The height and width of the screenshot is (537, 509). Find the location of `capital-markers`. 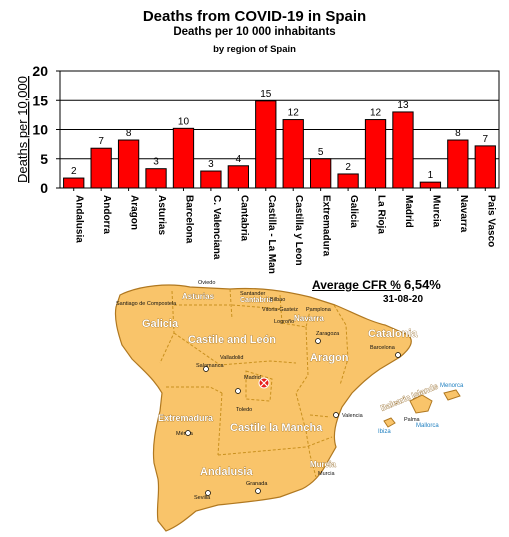

capital-markers is located at coordinates (293, 417).